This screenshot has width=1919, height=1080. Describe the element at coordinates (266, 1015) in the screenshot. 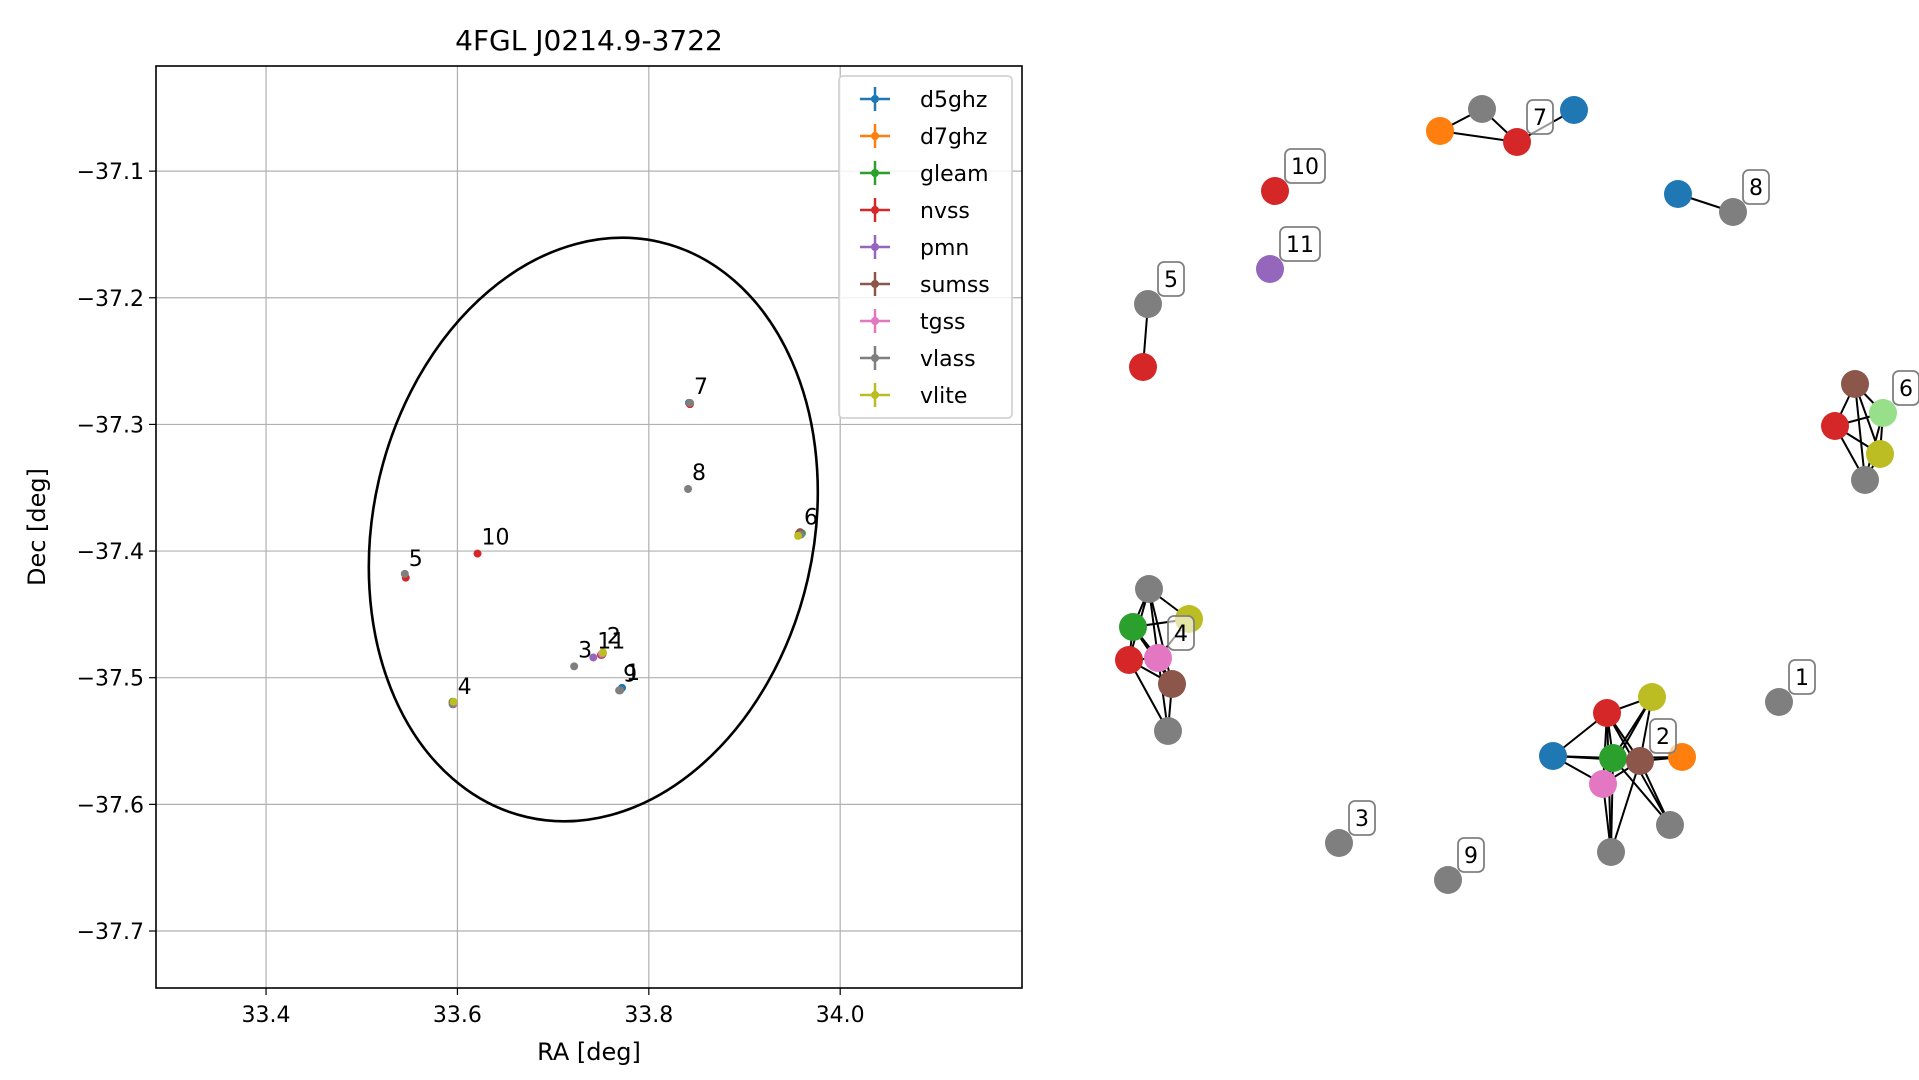

I see `x-tick-label: 33.4` at that location.